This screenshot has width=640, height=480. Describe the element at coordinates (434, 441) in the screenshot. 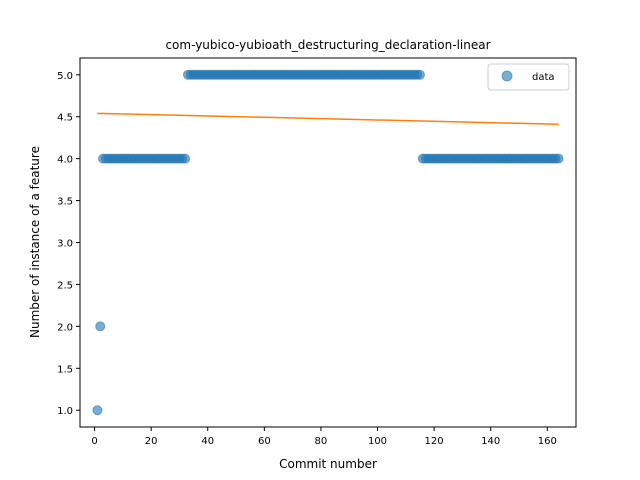

I see `x-tick-label: 120` at that location.